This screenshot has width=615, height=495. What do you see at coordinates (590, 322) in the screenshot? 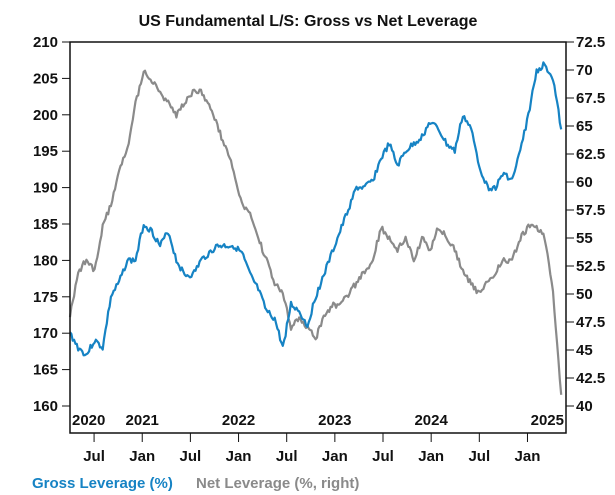
I see `right-tick-label: 47.5` at bounding box center [590, 322].